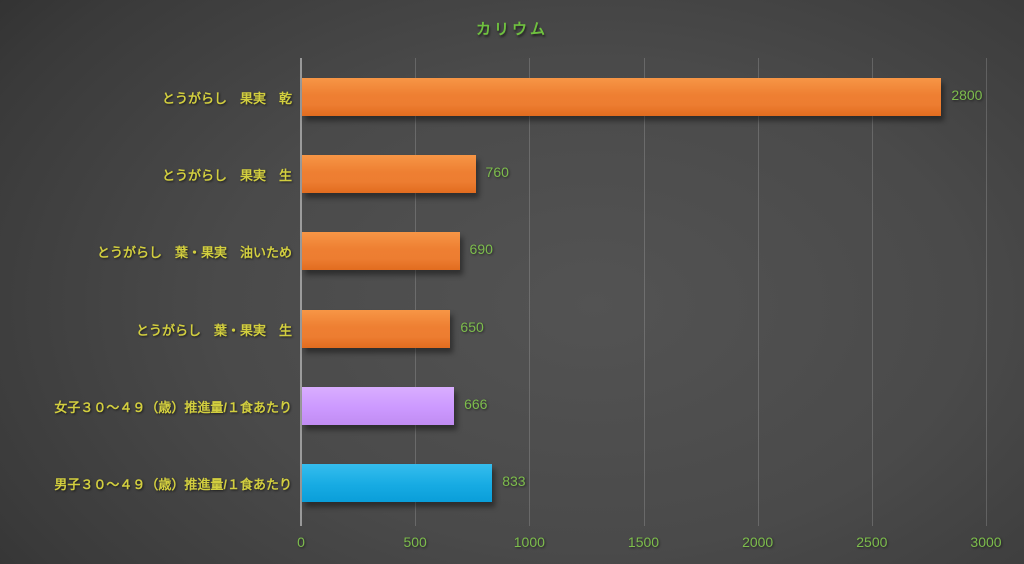 This screenshot has height=564, width=1024. I want to click on value-label: 690, so click(481, 249).